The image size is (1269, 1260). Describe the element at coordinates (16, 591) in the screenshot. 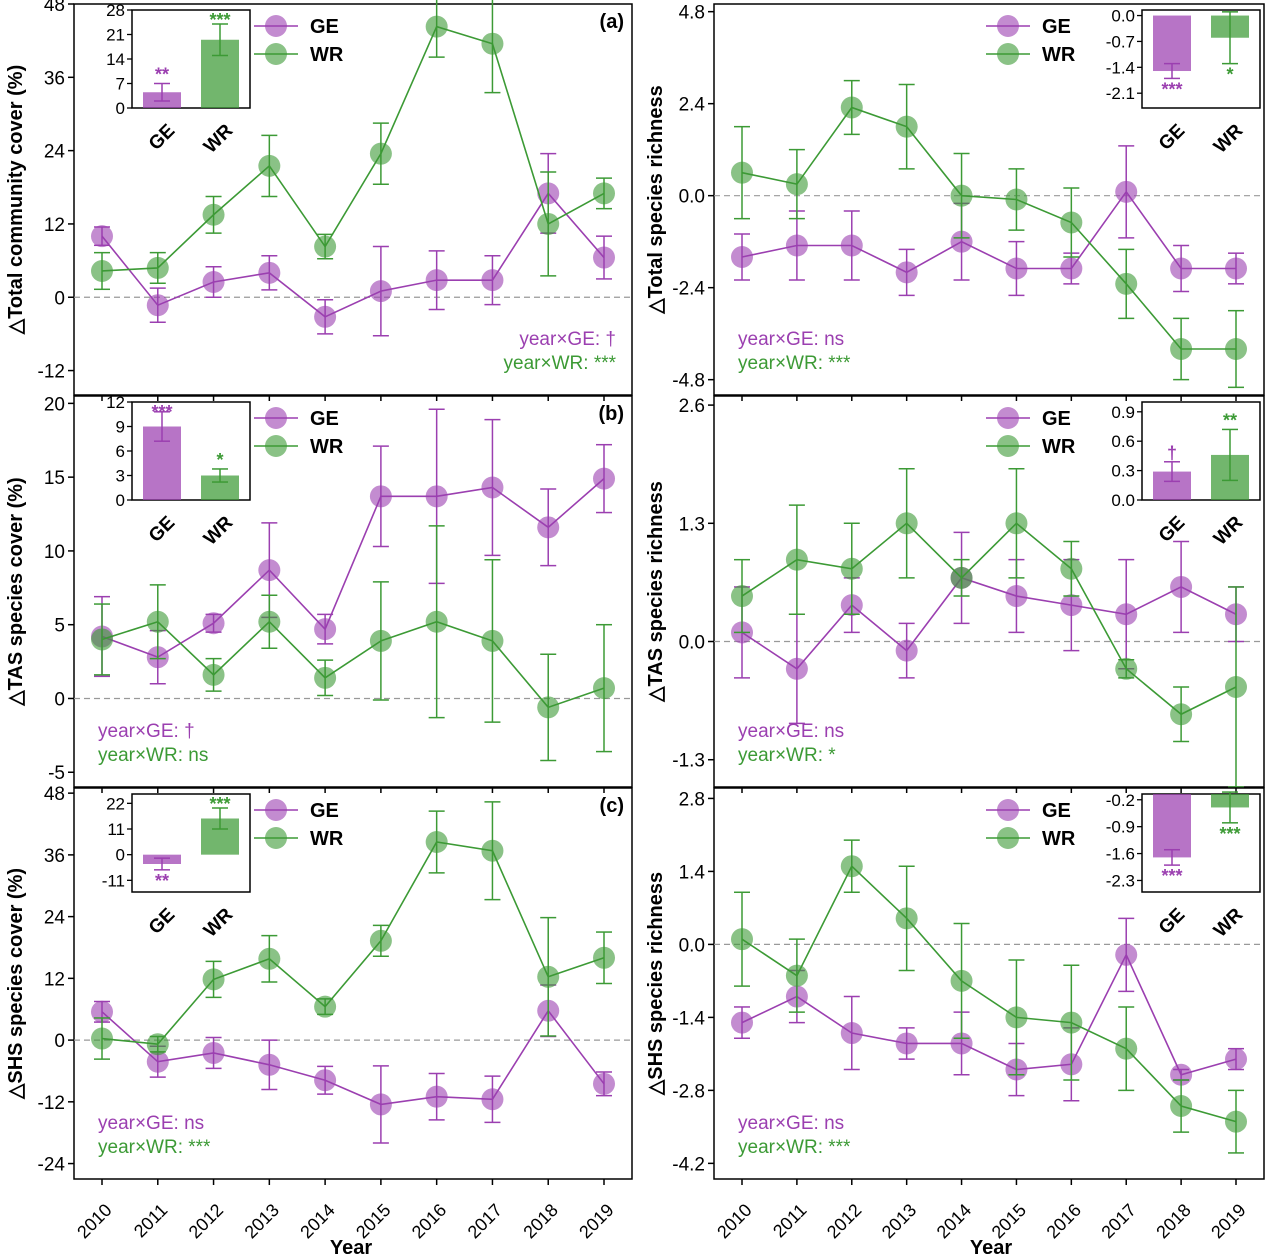

I see `y-axis-title: △TAS species cover (%)` at that location.